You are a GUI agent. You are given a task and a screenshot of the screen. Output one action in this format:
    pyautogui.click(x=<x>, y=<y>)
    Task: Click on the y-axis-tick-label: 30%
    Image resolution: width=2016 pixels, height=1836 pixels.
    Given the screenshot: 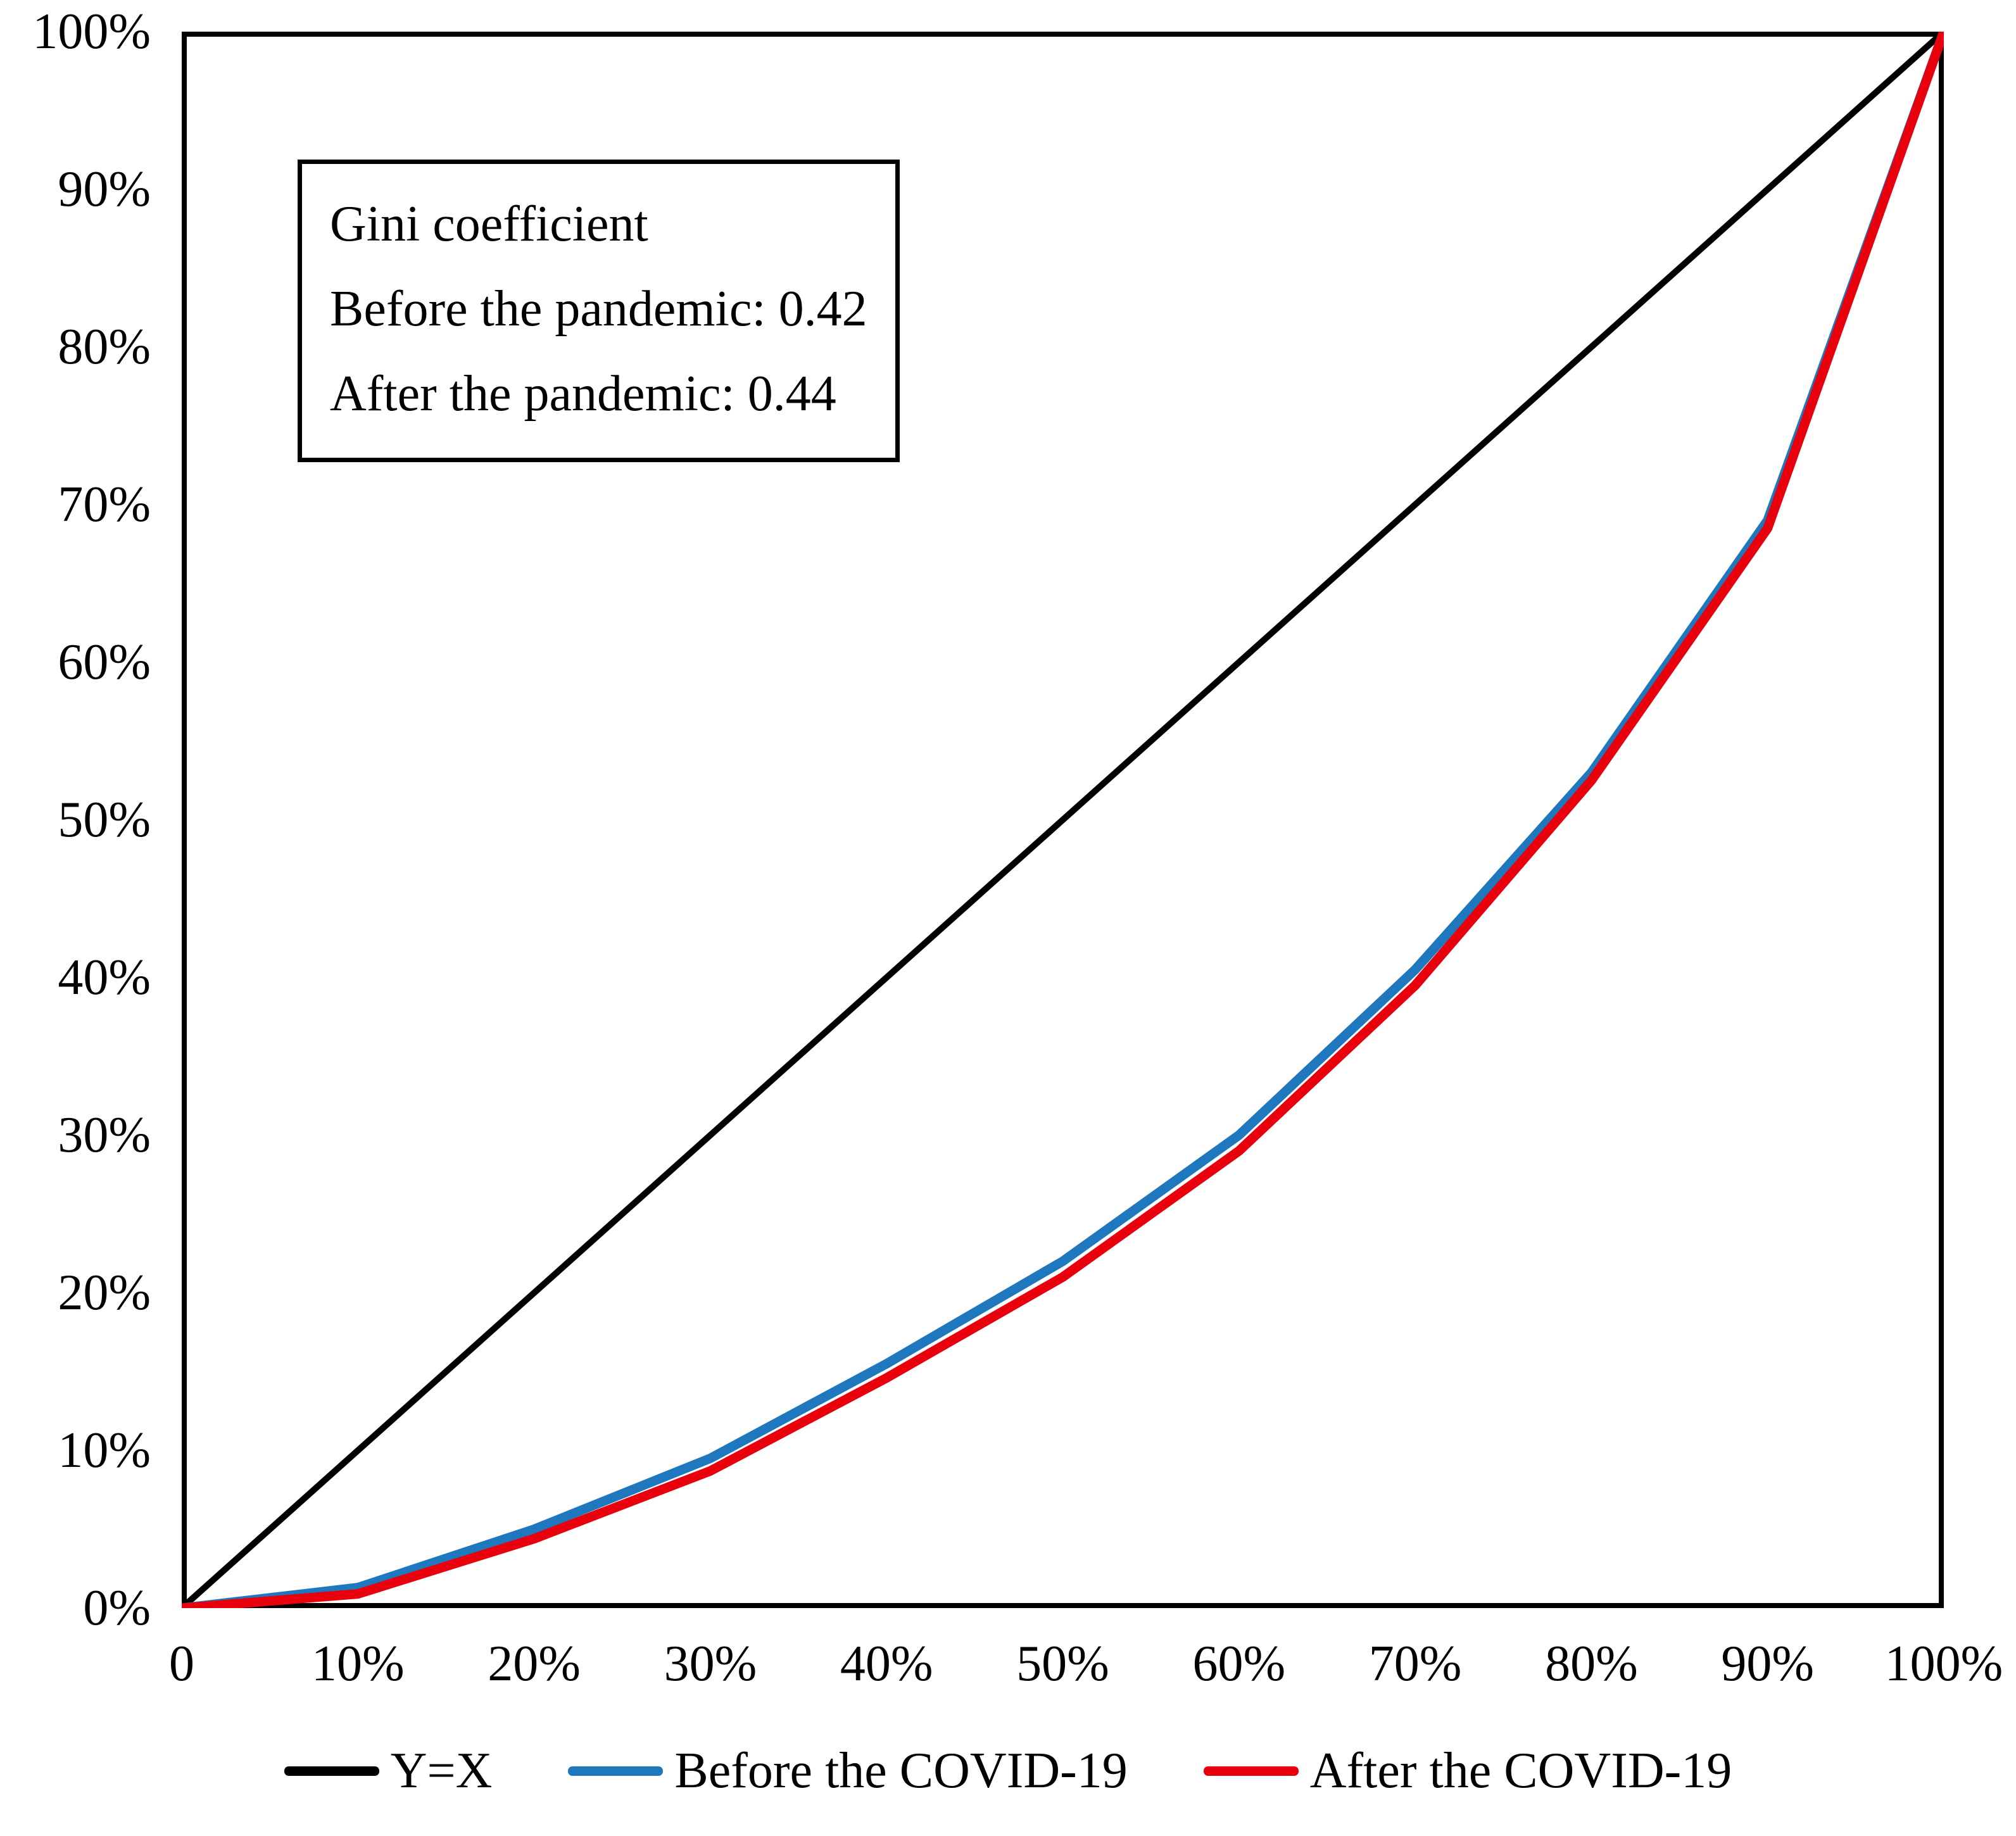 What is the action you would take?
    pyautogui.click(x=104, y=1135)
    